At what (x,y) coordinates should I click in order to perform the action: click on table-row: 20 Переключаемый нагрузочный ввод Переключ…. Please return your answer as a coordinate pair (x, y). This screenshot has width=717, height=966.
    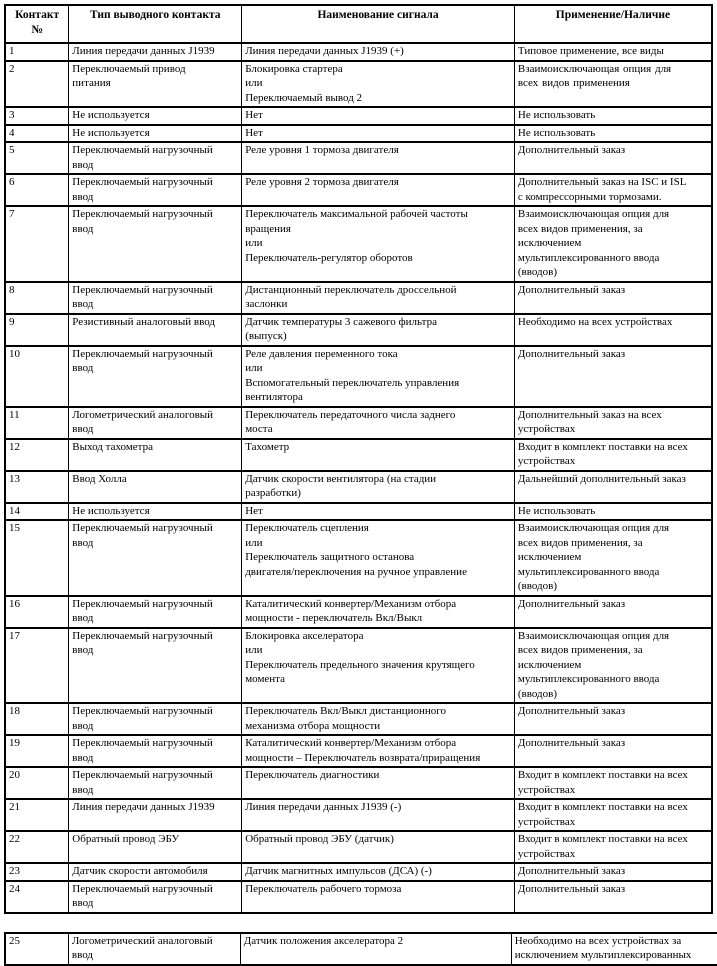
    Looking at the image, I should click on (358, 783).